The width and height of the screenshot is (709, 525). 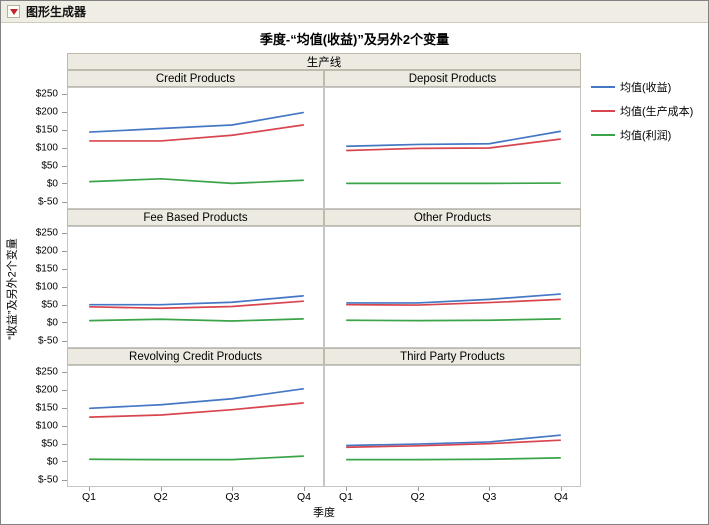 I want to click on plot-panel-revolving-credit-products, so click(x=195, y=426).